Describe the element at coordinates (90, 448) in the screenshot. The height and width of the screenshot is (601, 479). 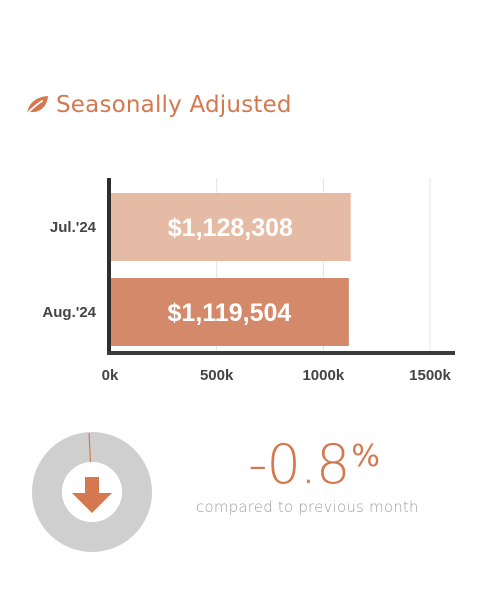
I see `donut-change-marker` at that location.